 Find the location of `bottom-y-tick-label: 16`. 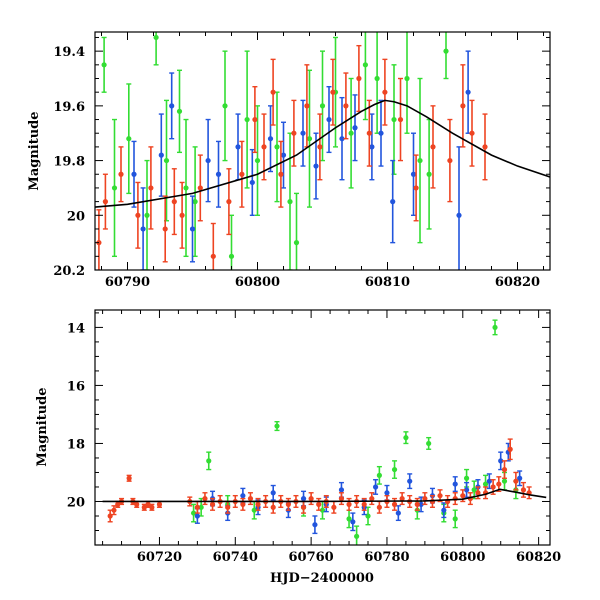

bottom-y-tick-label: 16 is located at coordinates (76, 386).